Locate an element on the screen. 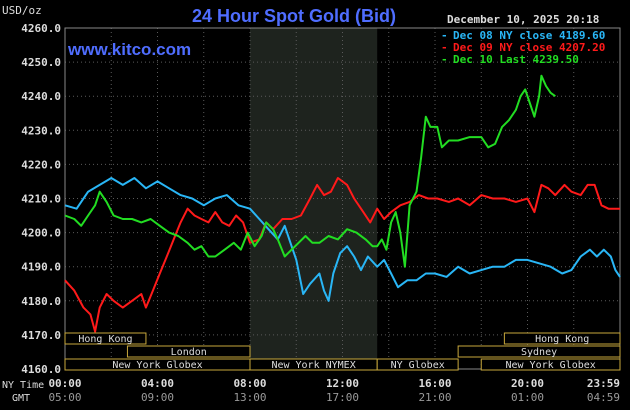 The width and height of the screenshot is (630, 410). session-label: London is located at coordinates (189, 352).